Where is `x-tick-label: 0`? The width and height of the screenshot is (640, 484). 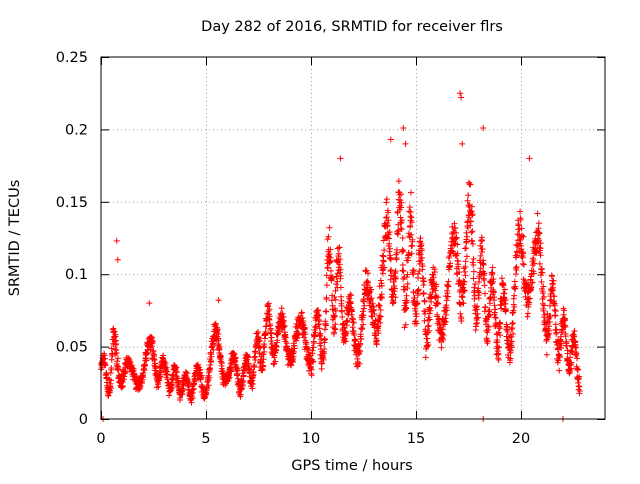 x-tick-label: 0 is located at coordinates (100, 439).